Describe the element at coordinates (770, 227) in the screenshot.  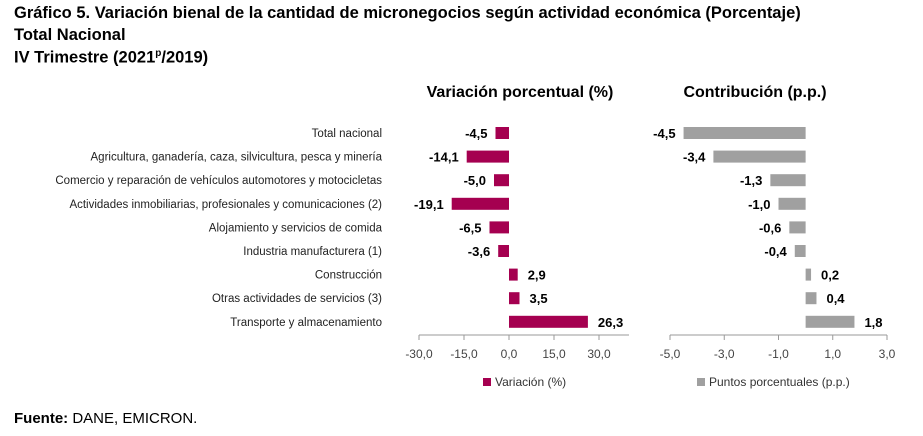
I see `data-label: -0,6` at that location.